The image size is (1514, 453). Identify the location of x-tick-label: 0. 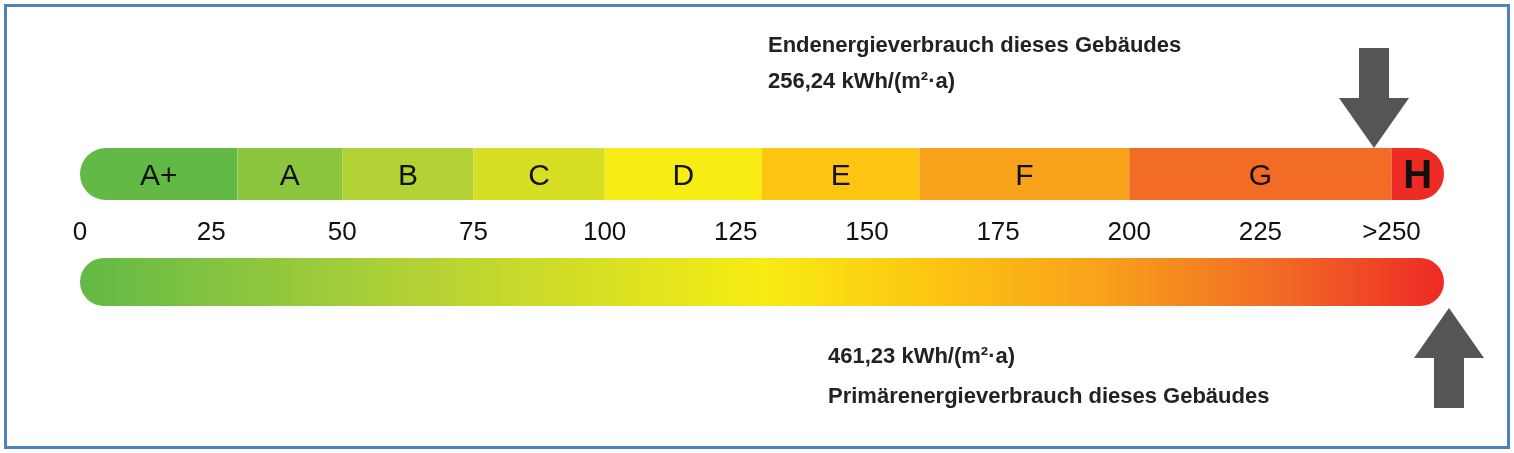
(80, 231).